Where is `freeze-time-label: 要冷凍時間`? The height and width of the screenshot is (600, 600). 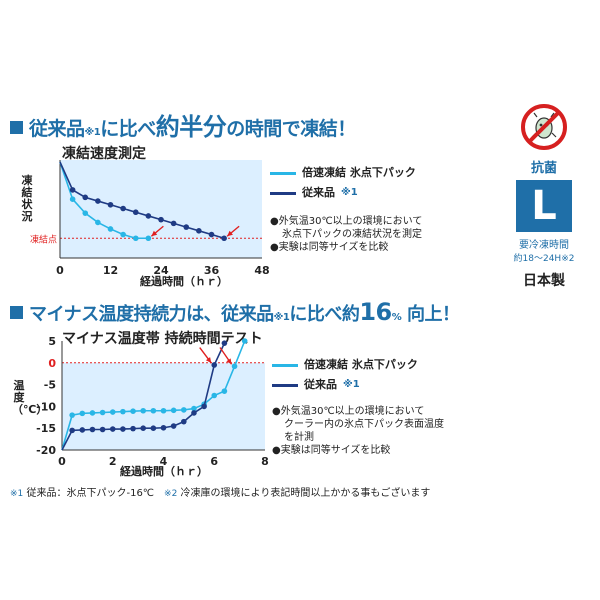
freeze-time-label: 要冷凍時間 is located at coordinates (544, 245).